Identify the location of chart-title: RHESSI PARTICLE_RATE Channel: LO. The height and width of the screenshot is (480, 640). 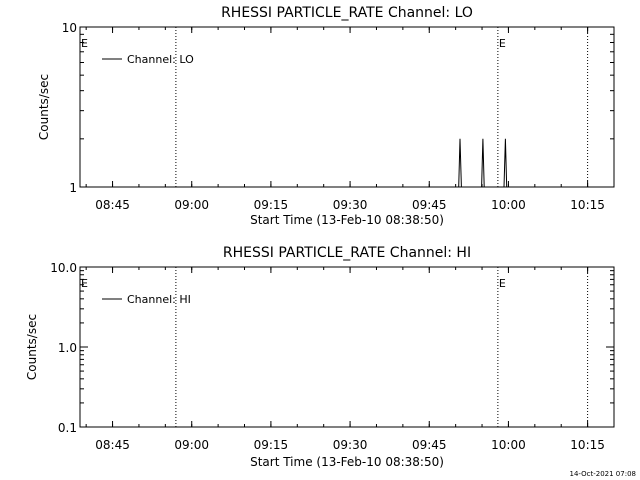
(347, 13).